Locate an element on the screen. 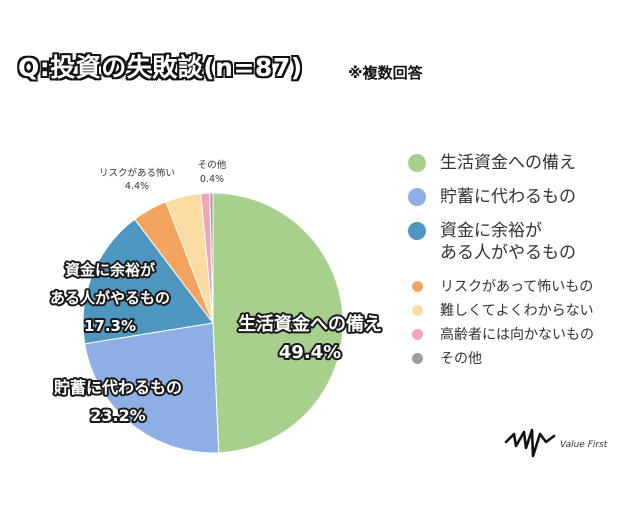 The height and width of the screenshot is (525, 640). legend-item: 高齢者には向かないもの is located at coordinates (523, 335).